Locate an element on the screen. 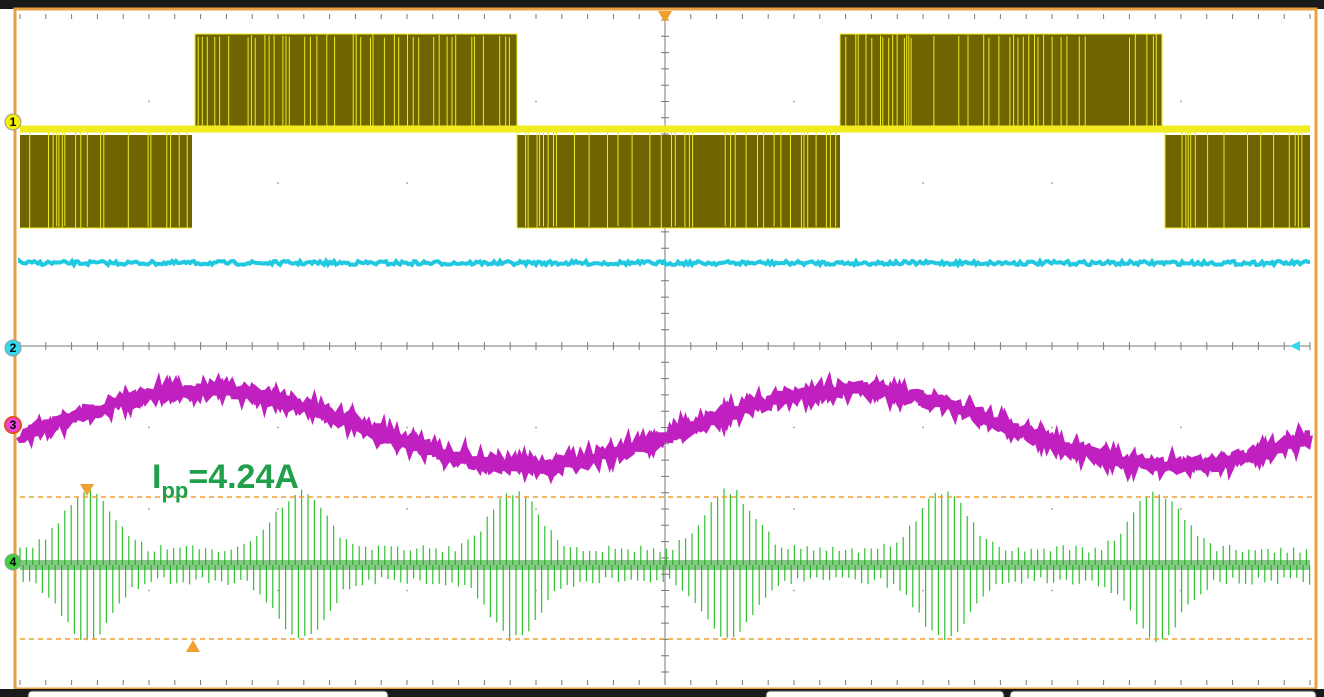 Image resolution: width=1324 pixels, height=697 pixels. channel-2-offset is located at coordinates (1295, 346).